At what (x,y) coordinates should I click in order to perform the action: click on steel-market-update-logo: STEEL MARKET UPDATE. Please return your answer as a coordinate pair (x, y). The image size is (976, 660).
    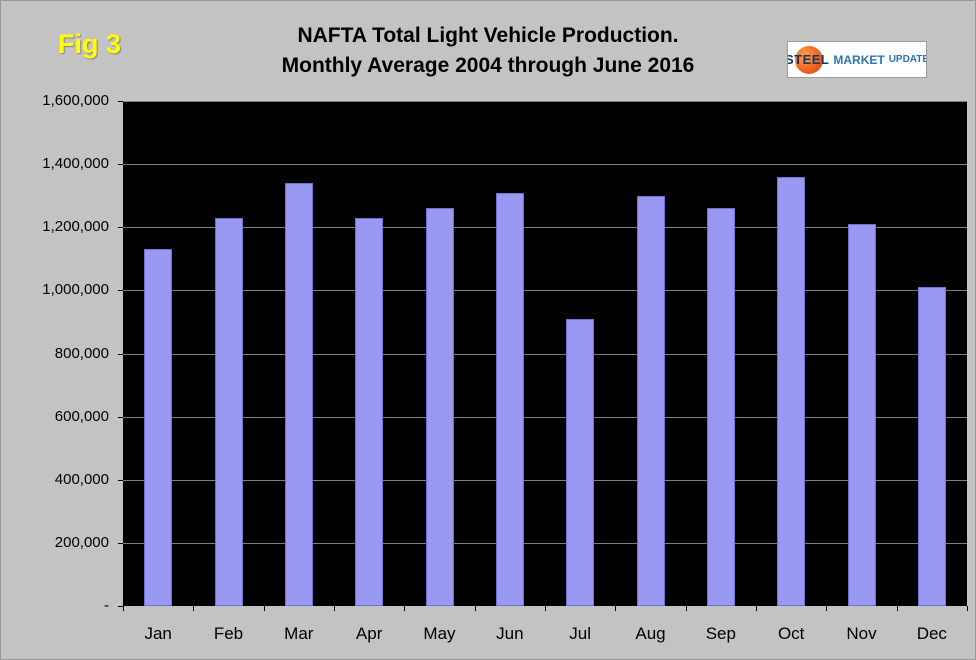
    Looking at the image, I should click on (857, 59).